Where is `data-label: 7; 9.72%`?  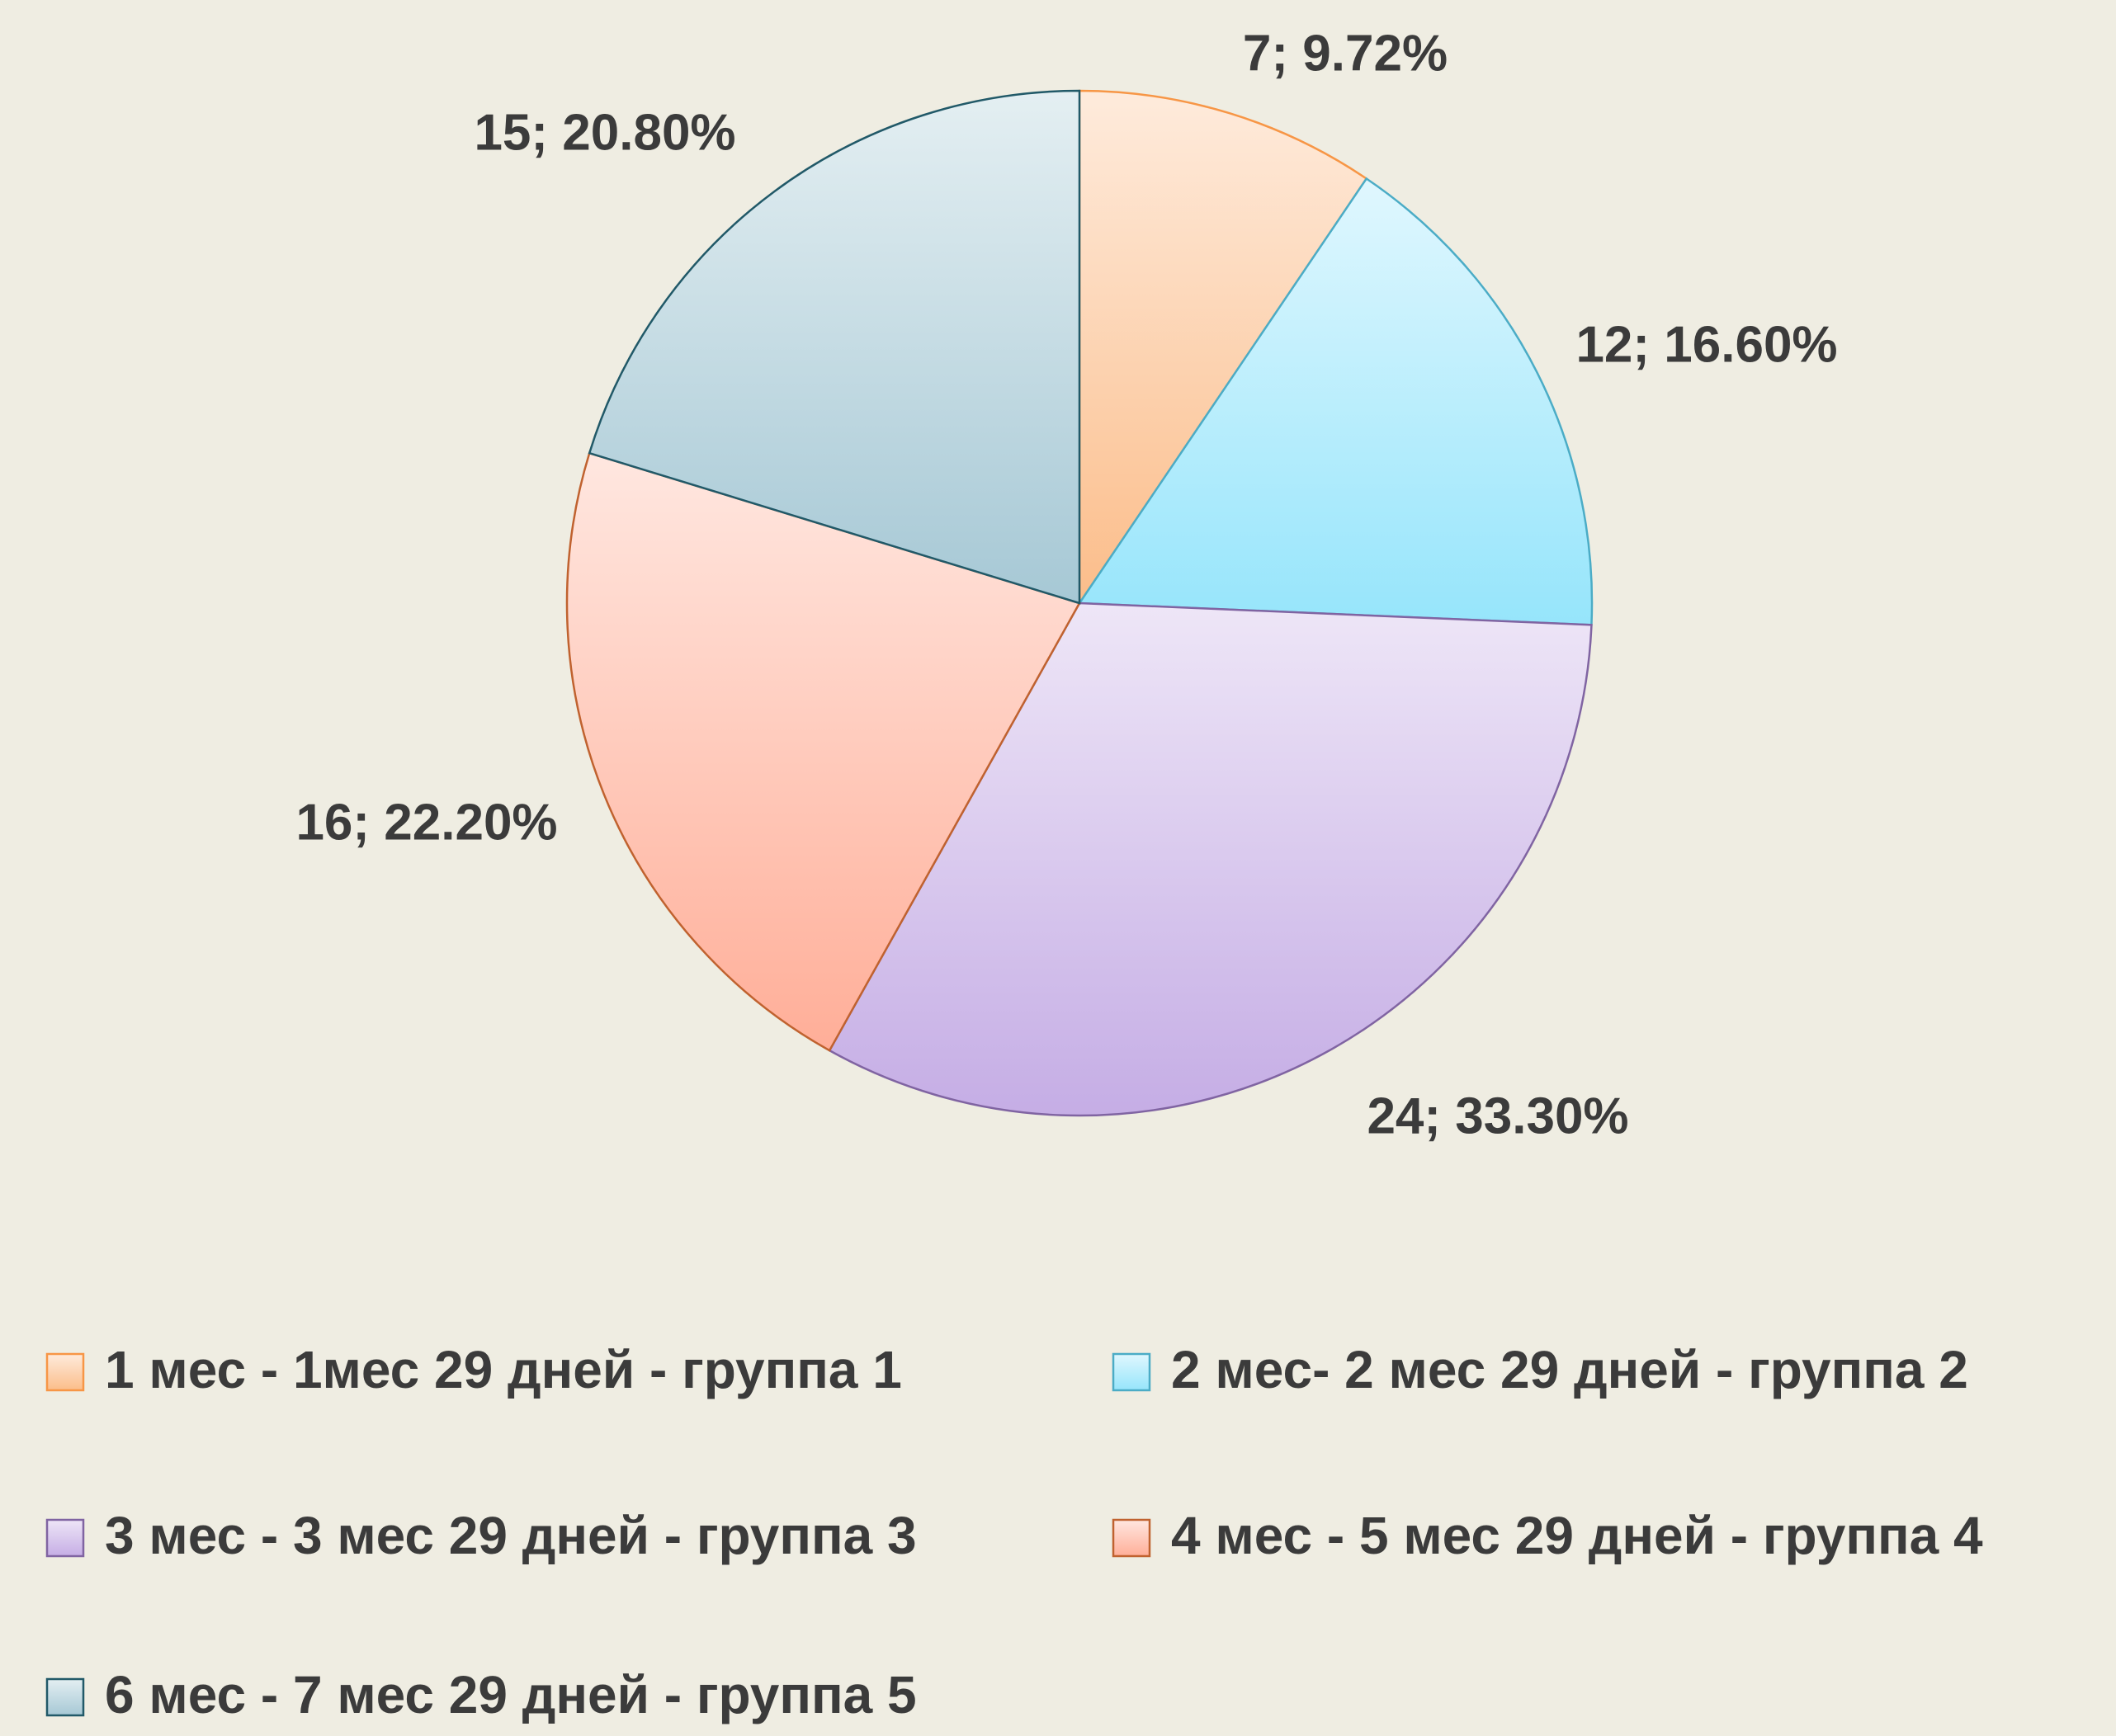 data-label: 7; 9.72% is located at coordinates (1345, 53).